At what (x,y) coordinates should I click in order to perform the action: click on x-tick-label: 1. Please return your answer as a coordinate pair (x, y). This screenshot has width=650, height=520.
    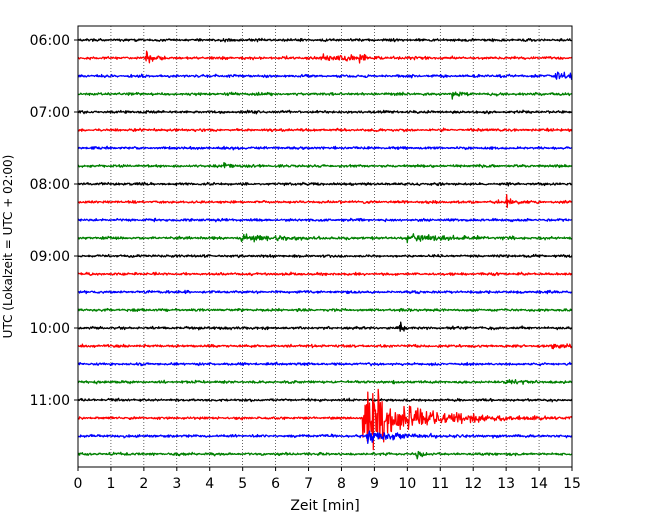
    Looking at the image, I should click on (110, 484).